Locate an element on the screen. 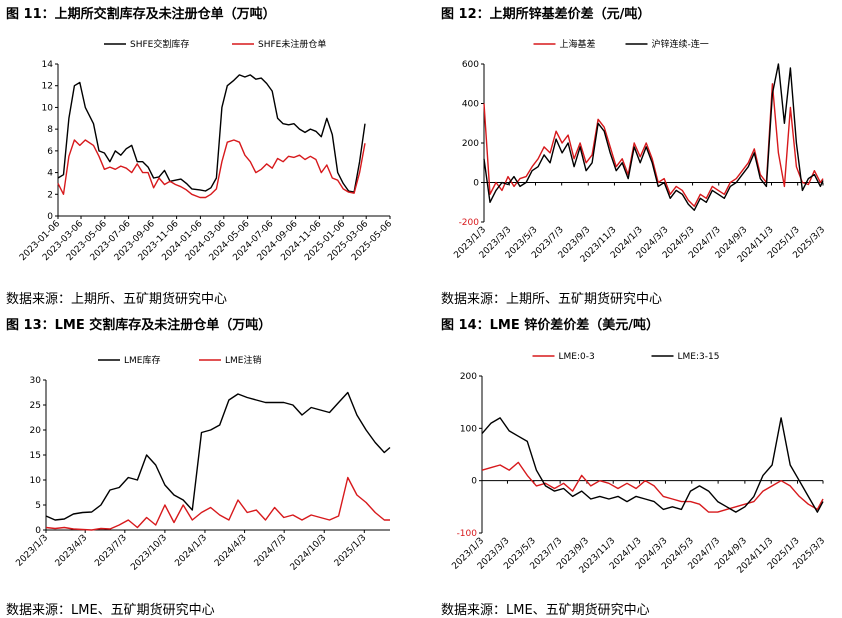 This screenshot has height=618, width=842. legend-label: LME:0-3 is located at coordinates (577, 357).